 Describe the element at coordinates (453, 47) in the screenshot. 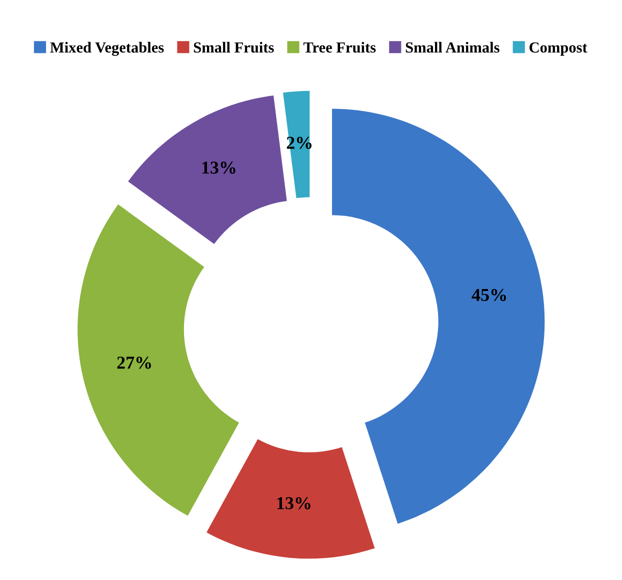

I see `legend-label: Small Animals` at that location.